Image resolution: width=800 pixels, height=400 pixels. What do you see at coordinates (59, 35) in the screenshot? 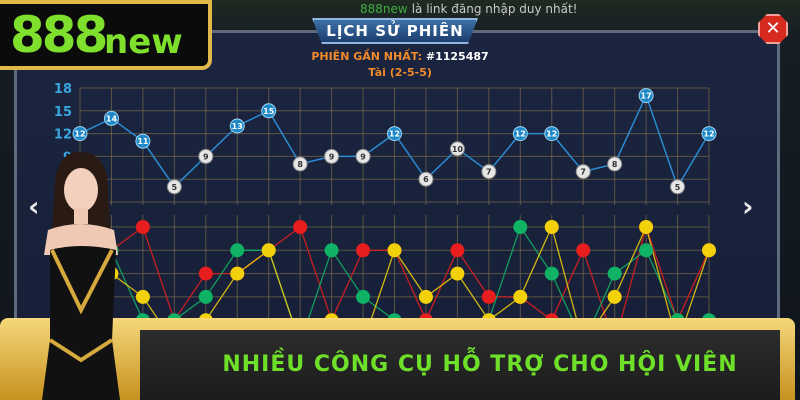
I see `logo-digits: 888` at bounding box center [59, 35].